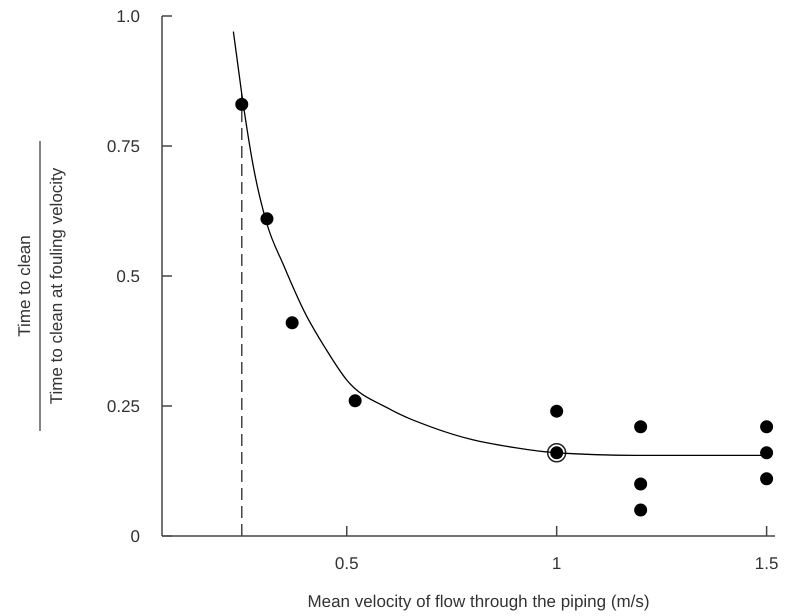 This screenshot has height=616, width=785. I want to click on x-tick-label: 1, so click(557, 563).